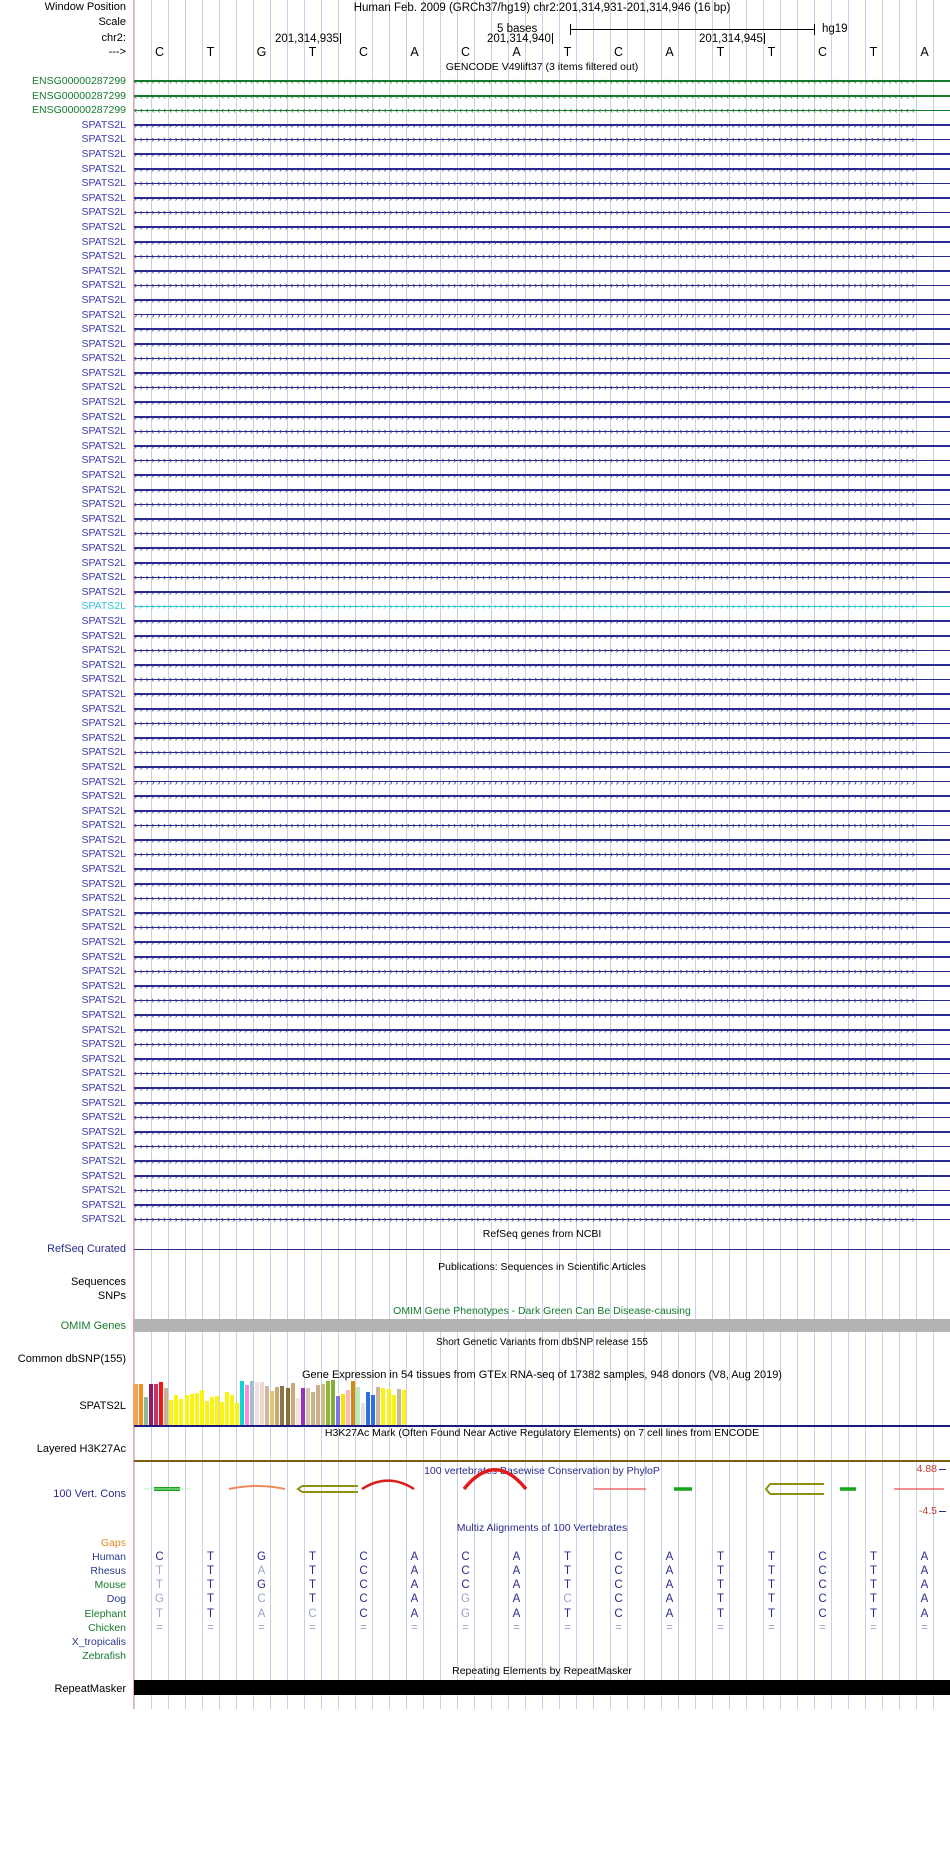 The image size is (950, 1859). I want to click on snps-label: SNPs, so click(111, 1295).